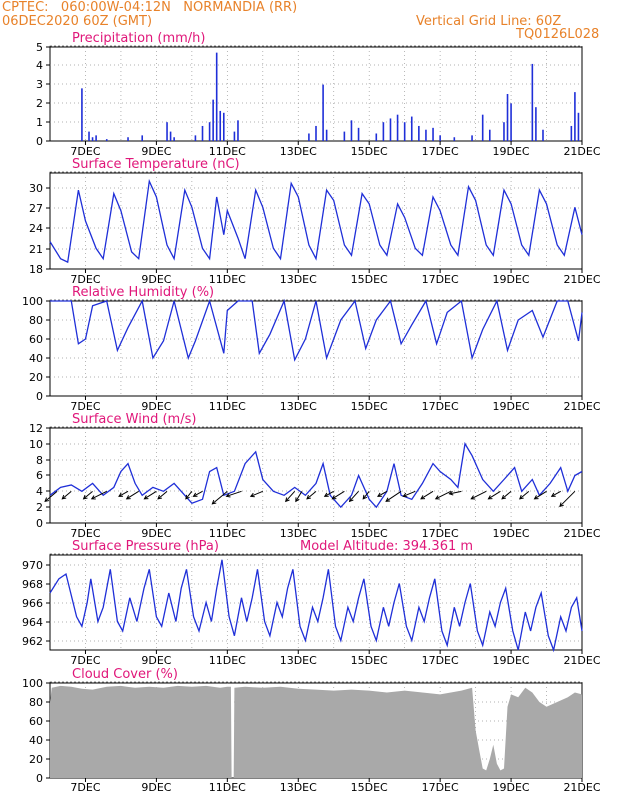 This screenshot has height=800, width=618. I want to click on pressure-xtick-label: 13DEC, so click(298, 660).